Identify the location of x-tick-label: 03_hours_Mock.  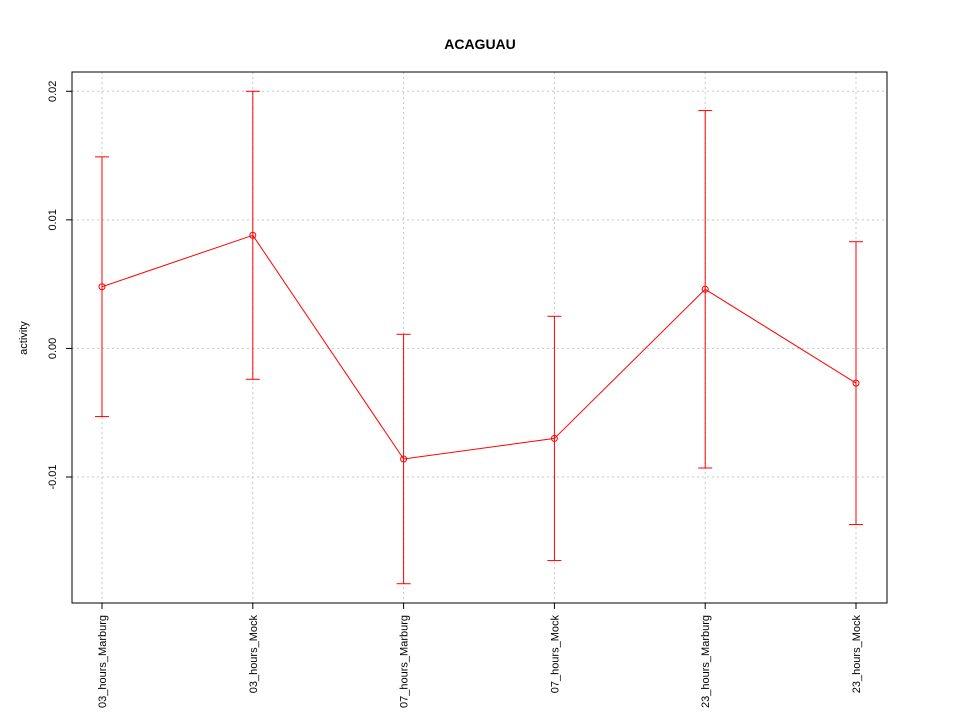
(254, 654).